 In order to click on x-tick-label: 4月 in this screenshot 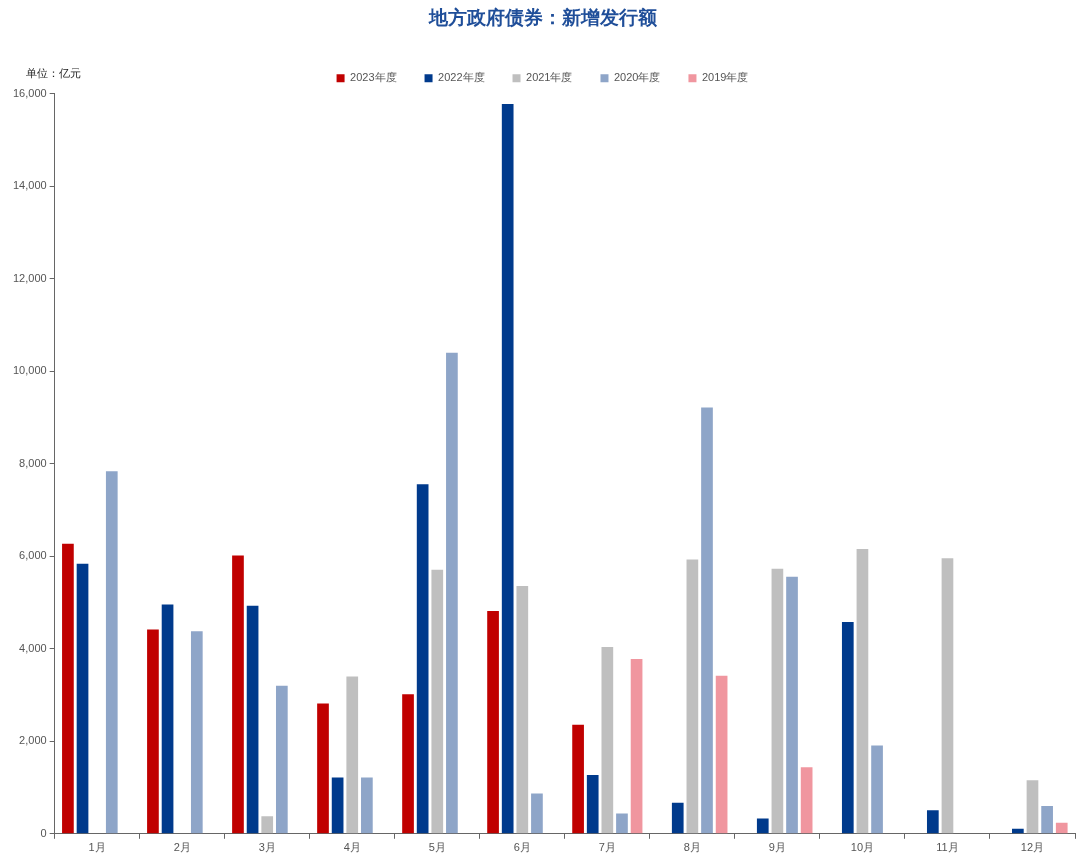, I will do `click(352, 847)`.